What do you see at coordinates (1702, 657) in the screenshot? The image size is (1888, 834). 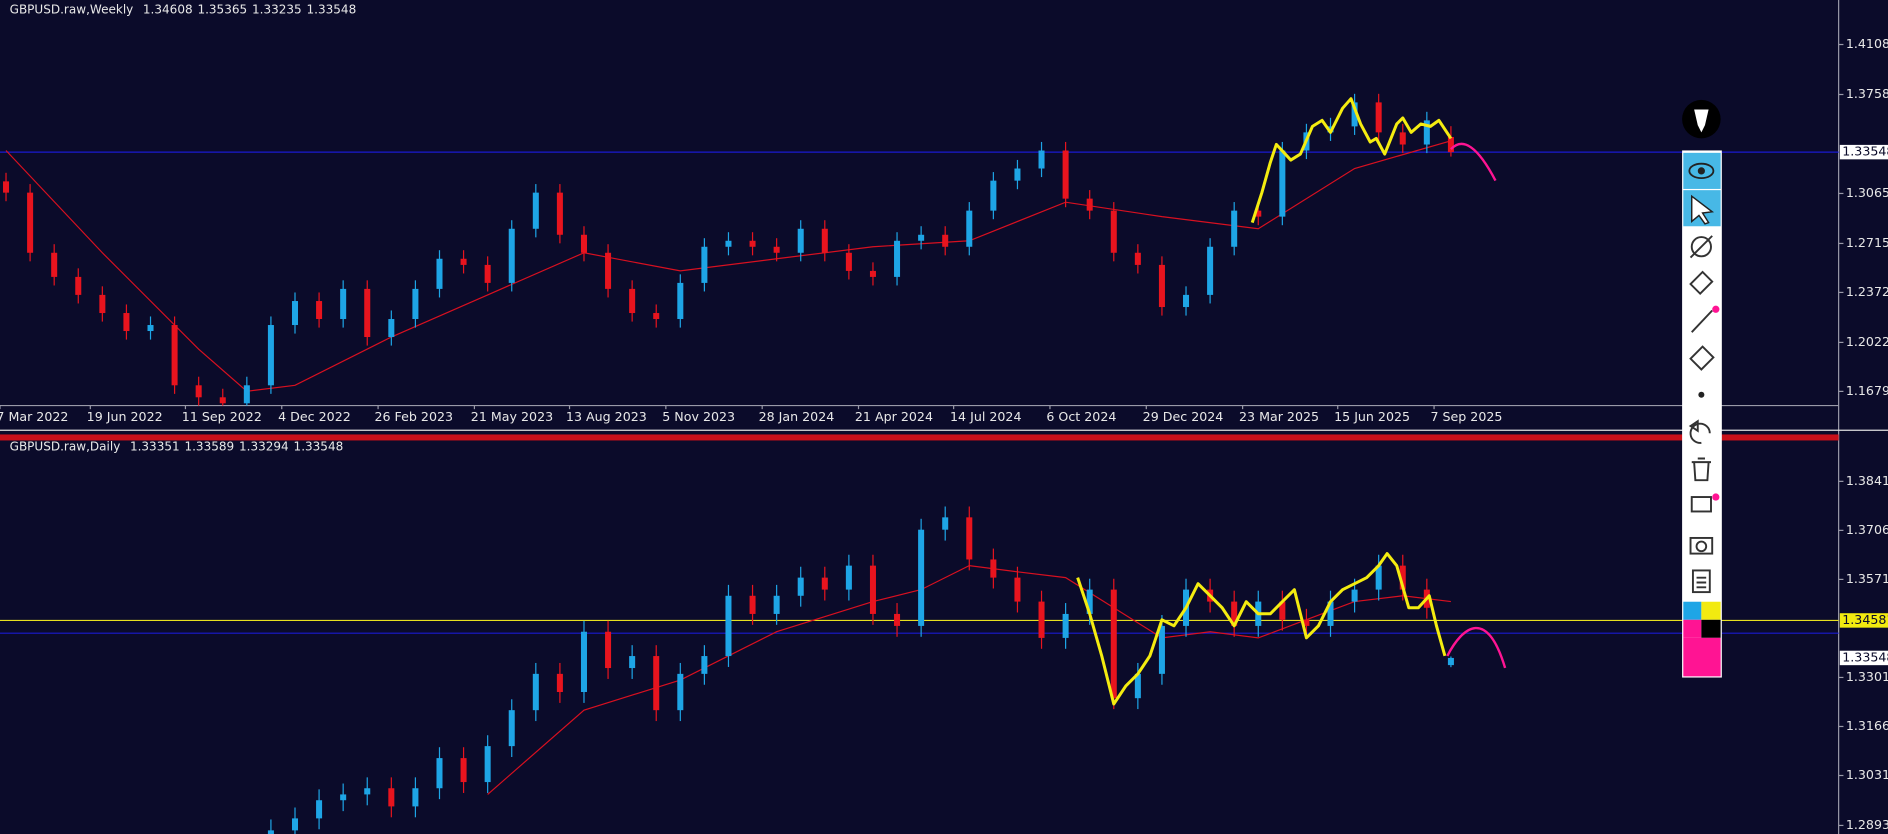 I see `current-color` at bounding box center [1702, 657].